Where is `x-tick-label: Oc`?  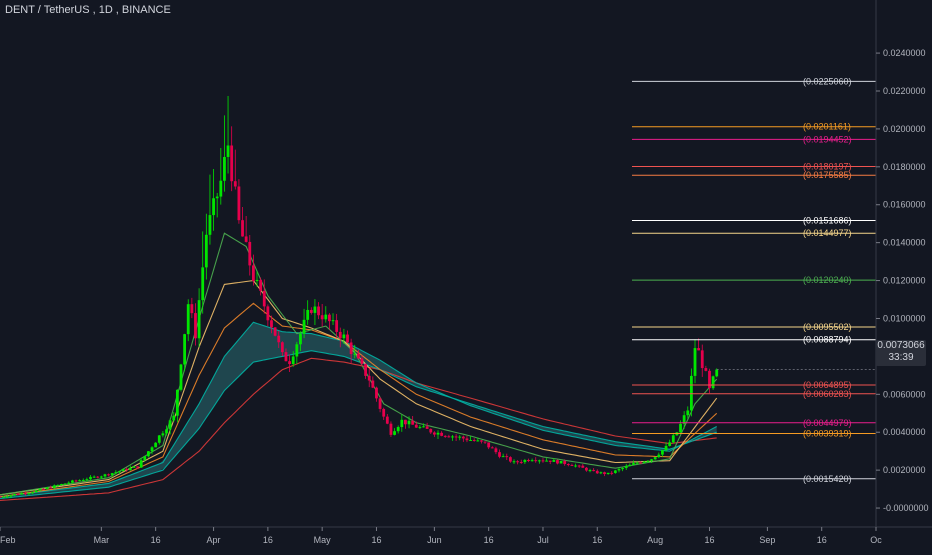
x-tick-label: Oc is located at coordinates (876, 540).